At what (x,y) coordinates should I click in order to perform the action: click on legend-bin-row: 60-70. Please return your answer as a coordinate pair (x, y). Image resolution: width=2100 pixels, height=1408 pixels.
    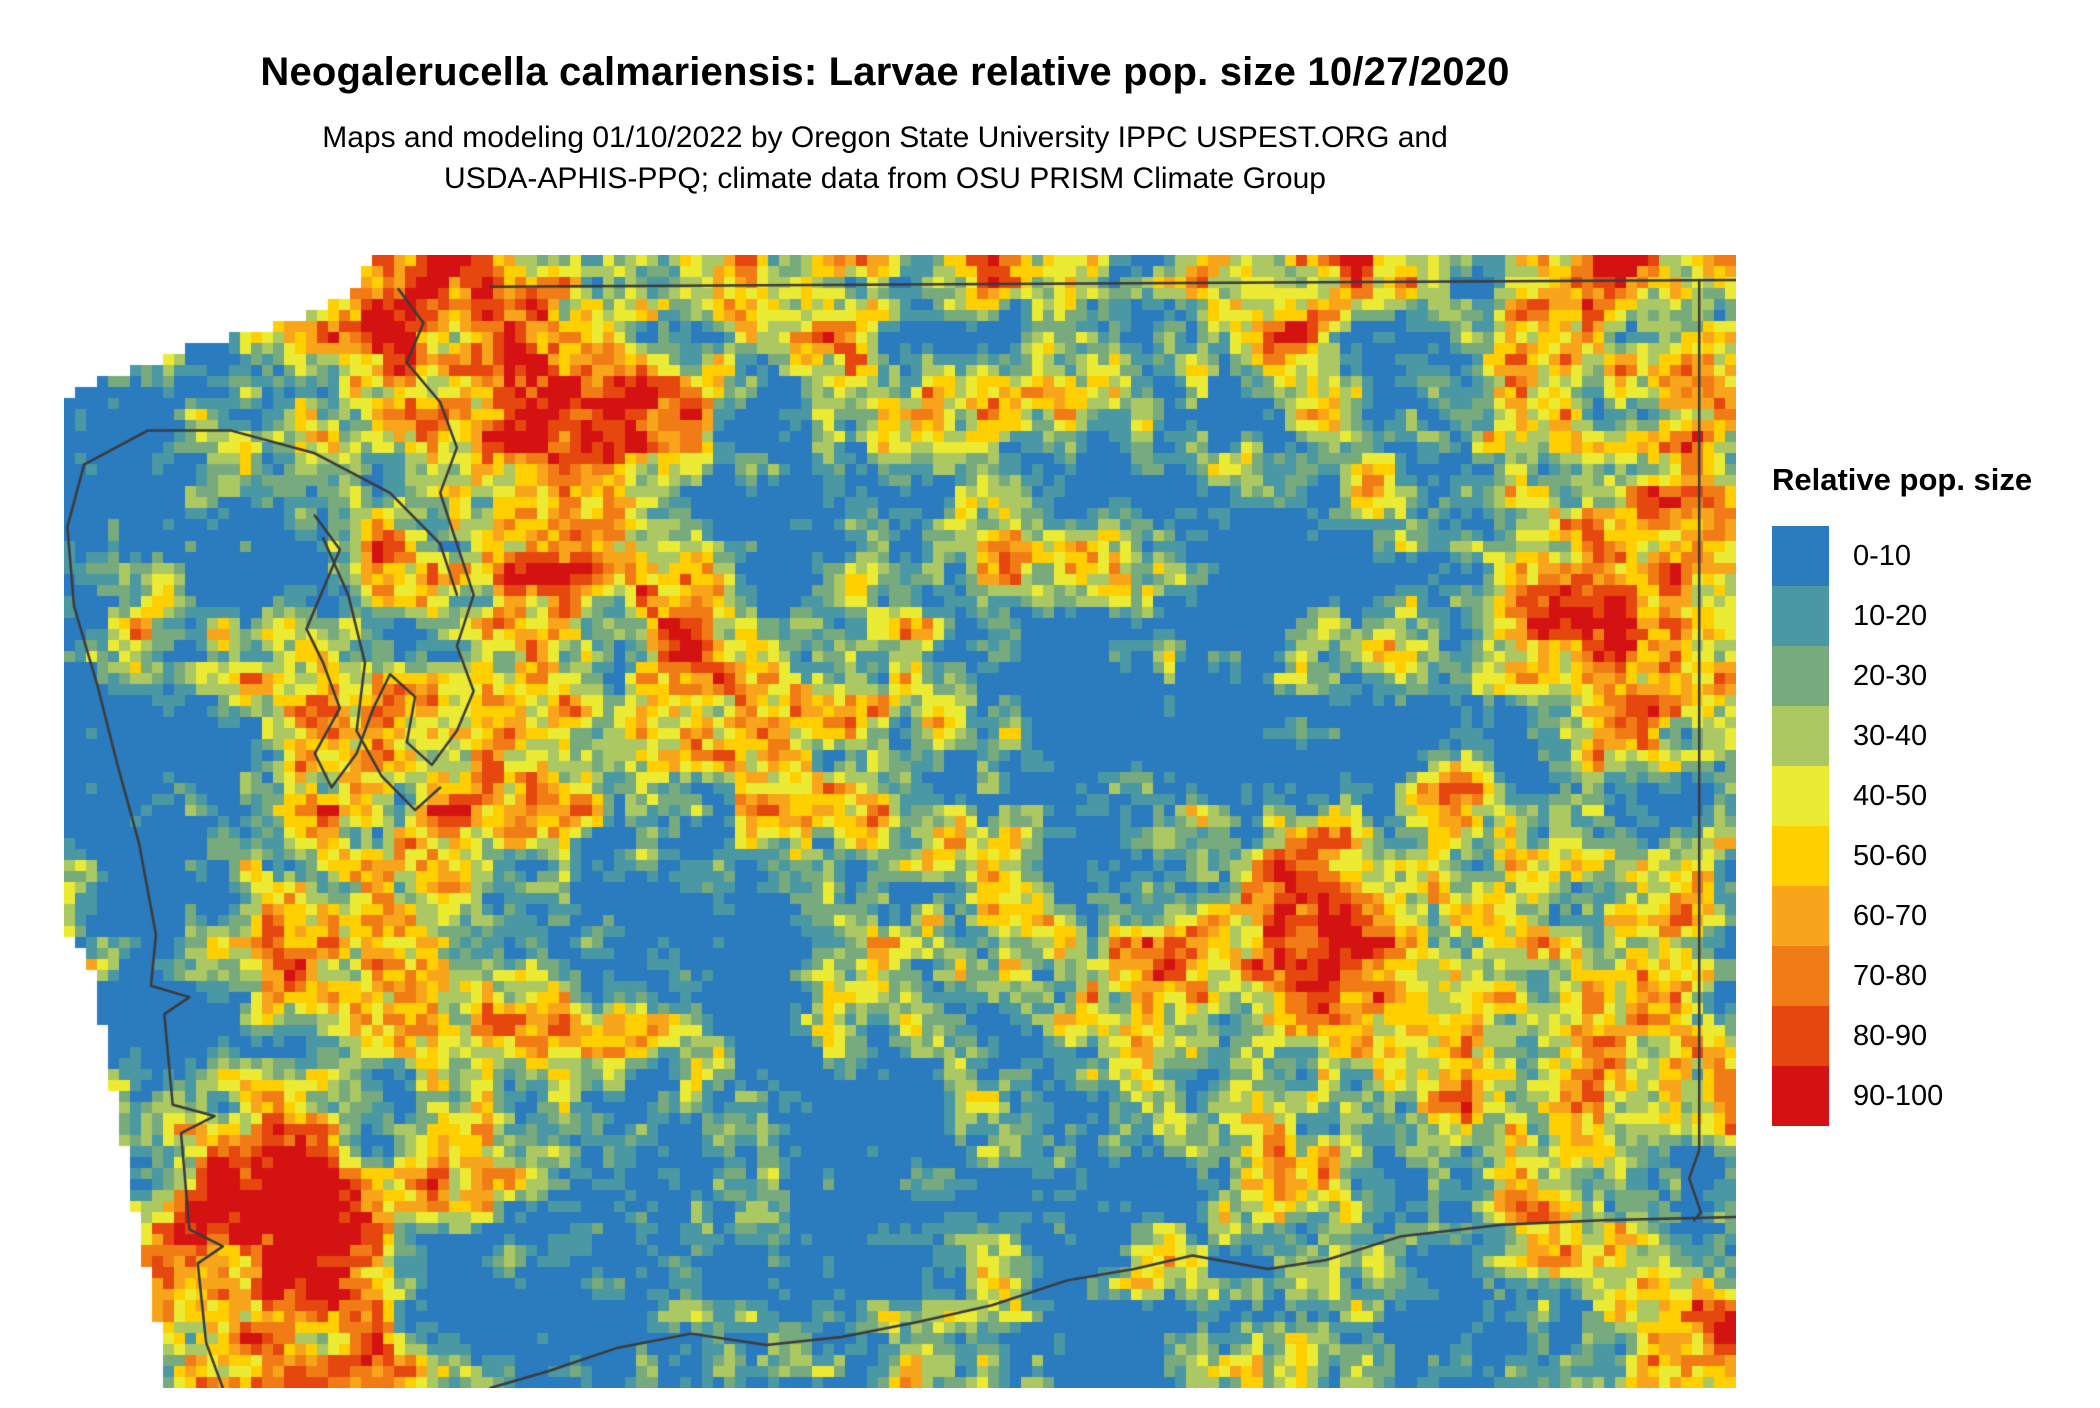
    Looking at the image, I should click on (1932, 916).